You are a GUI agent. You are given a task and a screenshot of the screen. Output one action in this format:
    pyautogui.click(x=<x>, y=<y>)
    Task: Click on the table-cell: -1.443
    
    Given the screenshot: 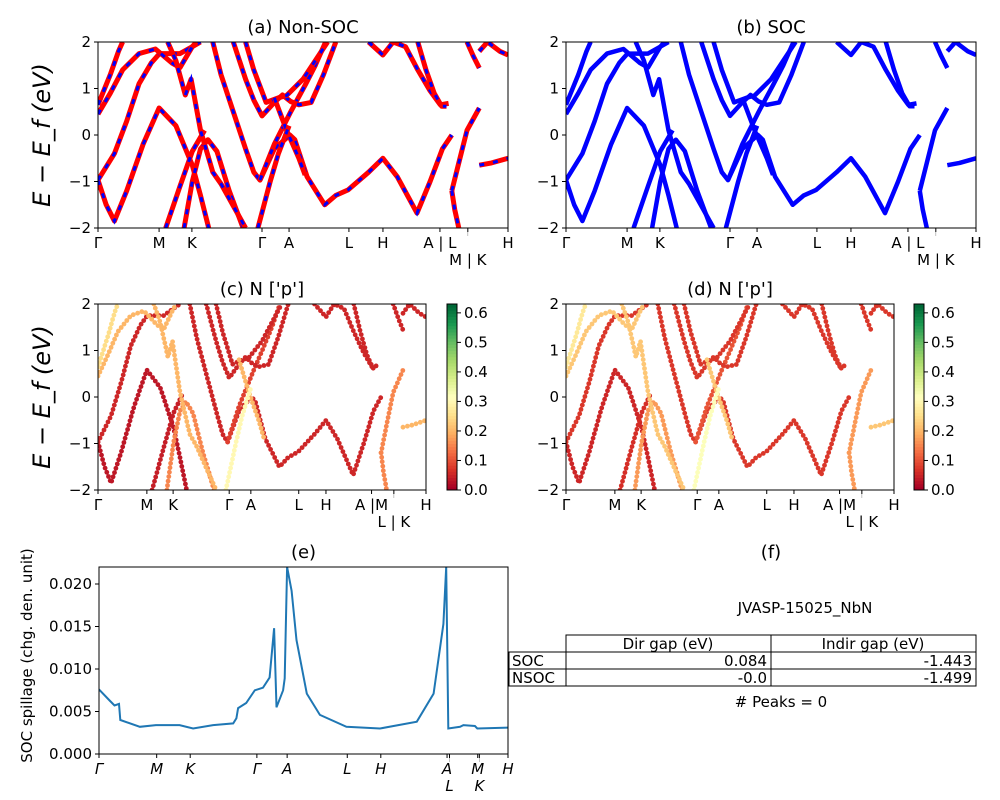 What is the action you would take?
    pyautogui.click(x=948, y=661)
    